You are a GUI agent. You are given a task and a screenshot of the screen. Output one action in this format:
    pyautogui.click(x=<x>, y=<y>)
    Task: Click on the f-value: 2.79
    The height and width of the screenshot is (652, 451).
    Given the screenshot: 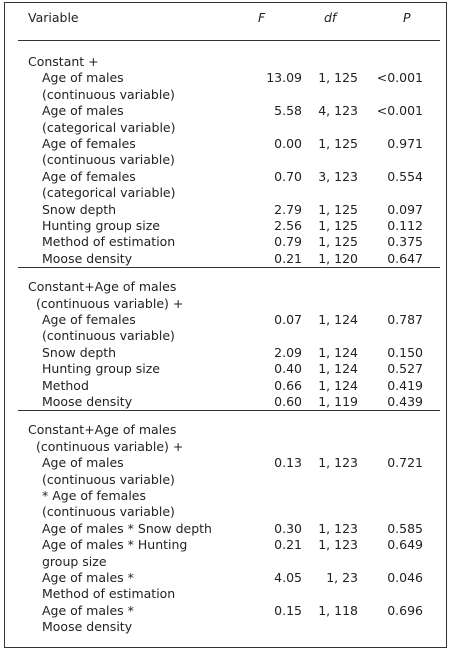 What is the action you would take?
    pyautogui.click(x=288, y=209)
    